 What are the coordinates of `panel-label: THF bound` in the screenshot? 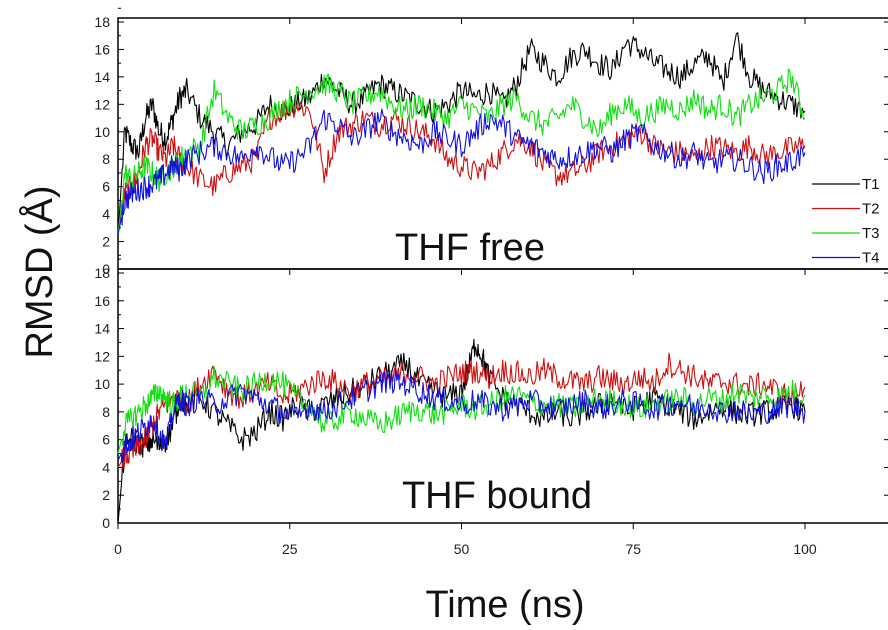 It's located at (497, 496).